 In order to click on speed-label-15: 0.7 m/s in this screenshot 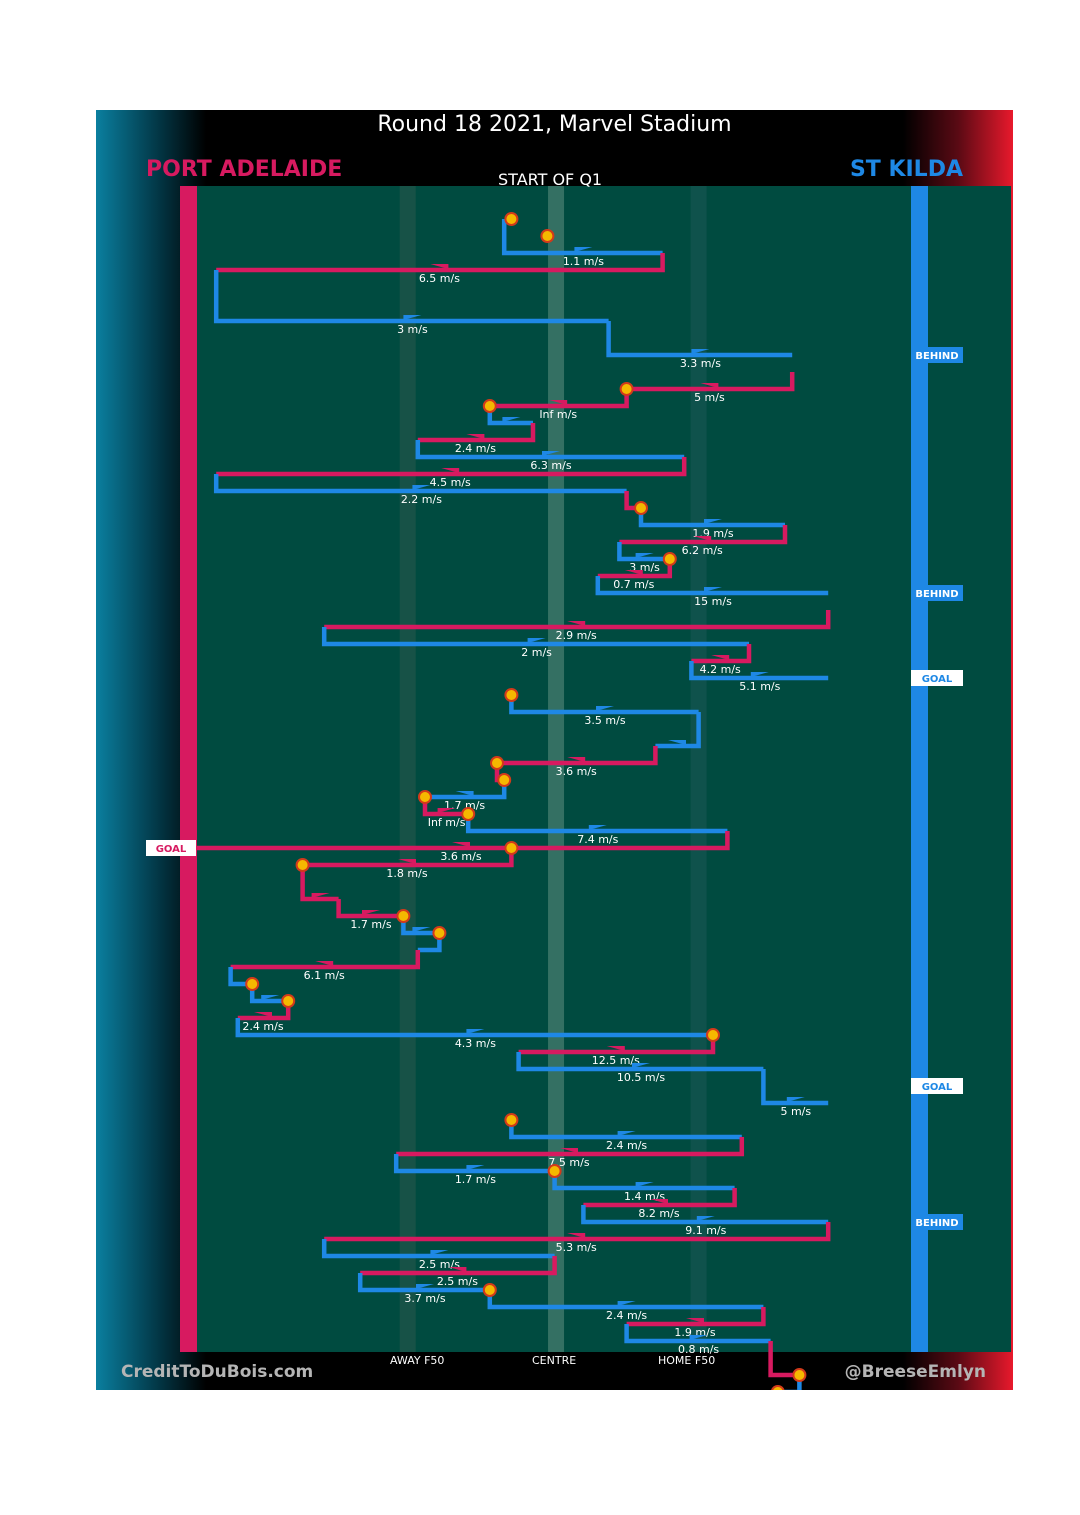, I will do `click(633, 584)`.